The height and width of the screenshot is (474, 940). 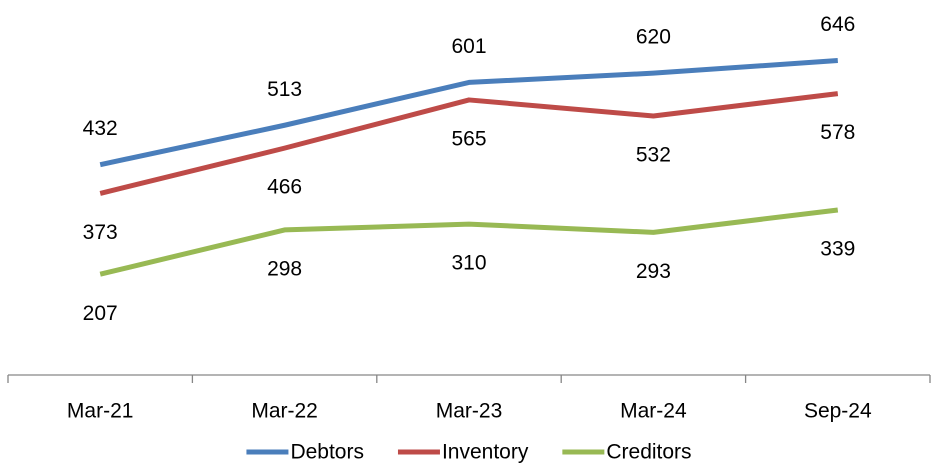 I want to click on data-label: 620, so click(x=653, y=37).